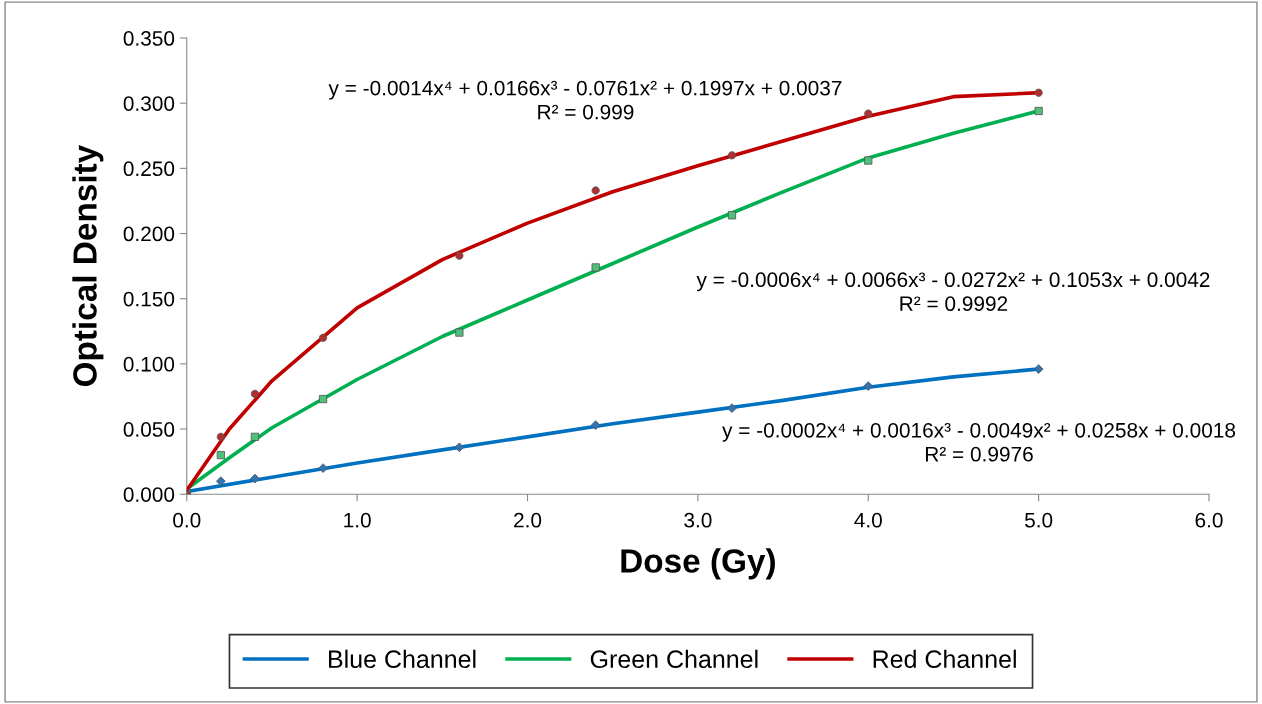 This screenshot has width=1262, height=704. Describe the element at coordinates (357, 520) in the screenshot. I see `x-tick-label: 1.0` at that location.